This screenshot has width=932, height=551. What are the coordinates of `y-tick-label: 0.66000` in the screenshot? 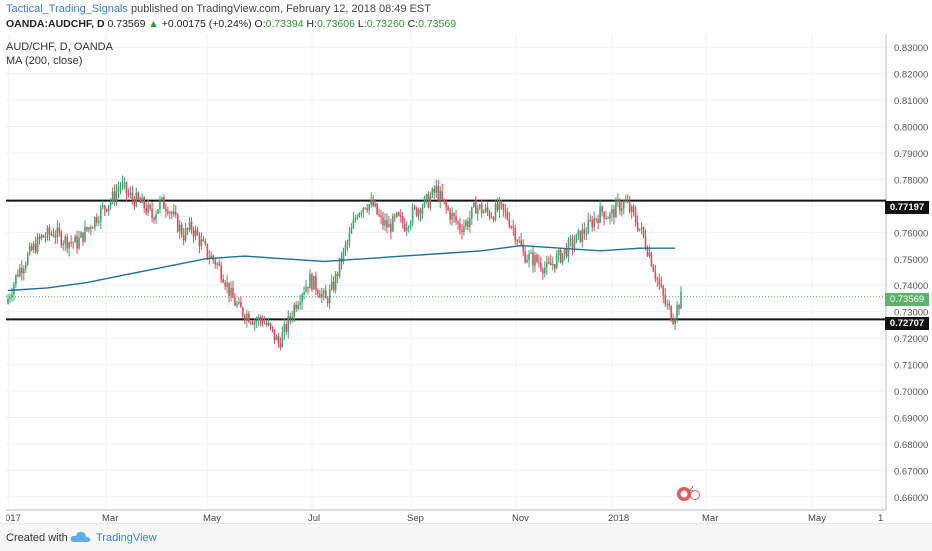 It's located at (911, 498).